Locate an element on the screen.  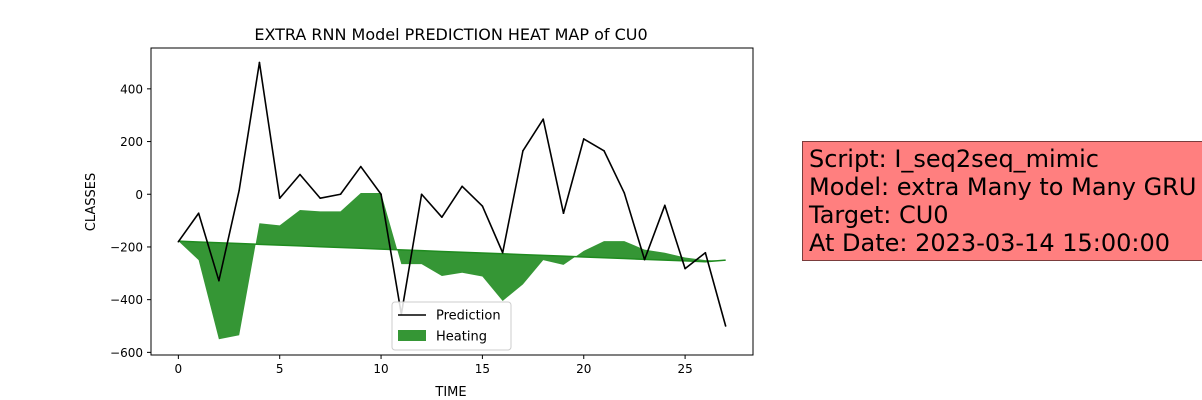
info-date-line: At Date: 2023-03-14 15:00:00 is located at coordinates (990, 243).